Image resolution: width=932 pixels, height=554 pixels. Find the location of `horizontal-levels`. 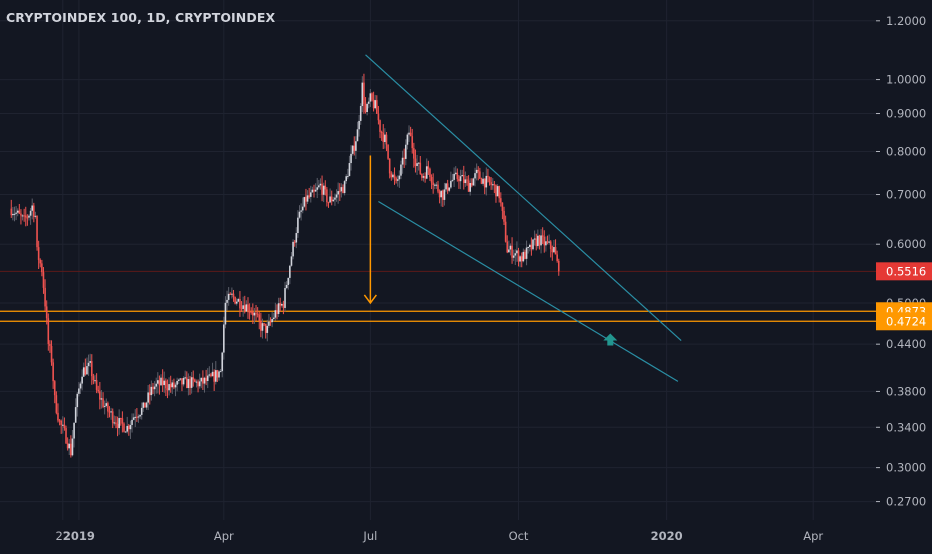

horizontal-levels is located at coordinates (438, 296).